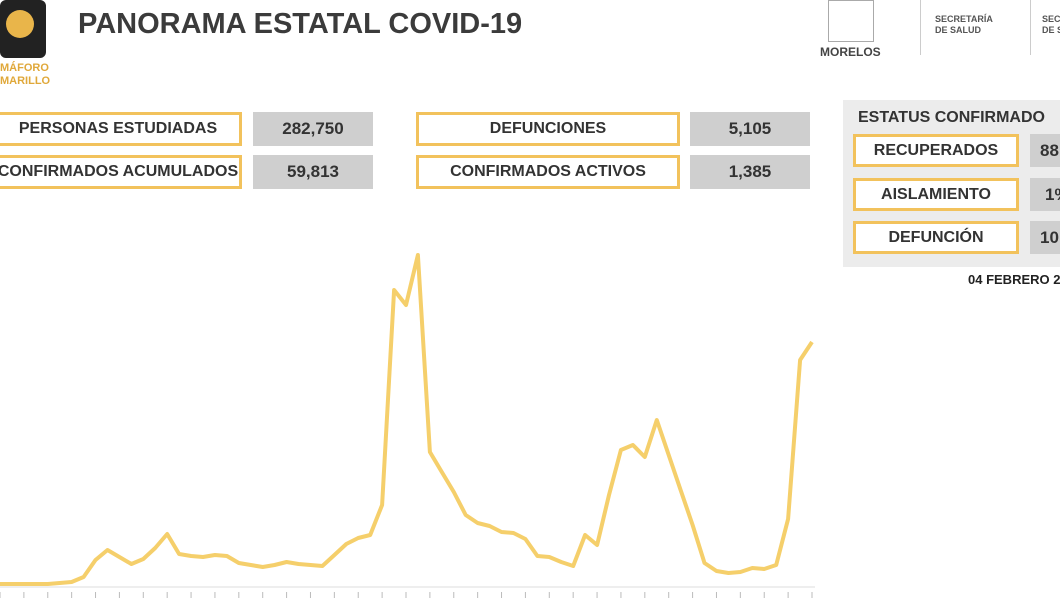  What do you see at coordinates (121, 172) in the screenshot?
I see `stat-label: CONFIRMADOS ACUMULADOS` at bounding box center [121, 172].